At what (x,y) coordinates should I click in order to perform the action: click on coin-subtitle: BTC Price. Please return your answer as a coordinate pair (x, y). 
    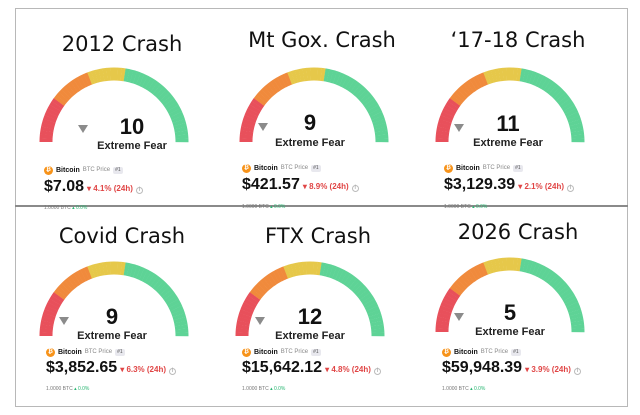
    Looking at the image, I should click on (494, 352).